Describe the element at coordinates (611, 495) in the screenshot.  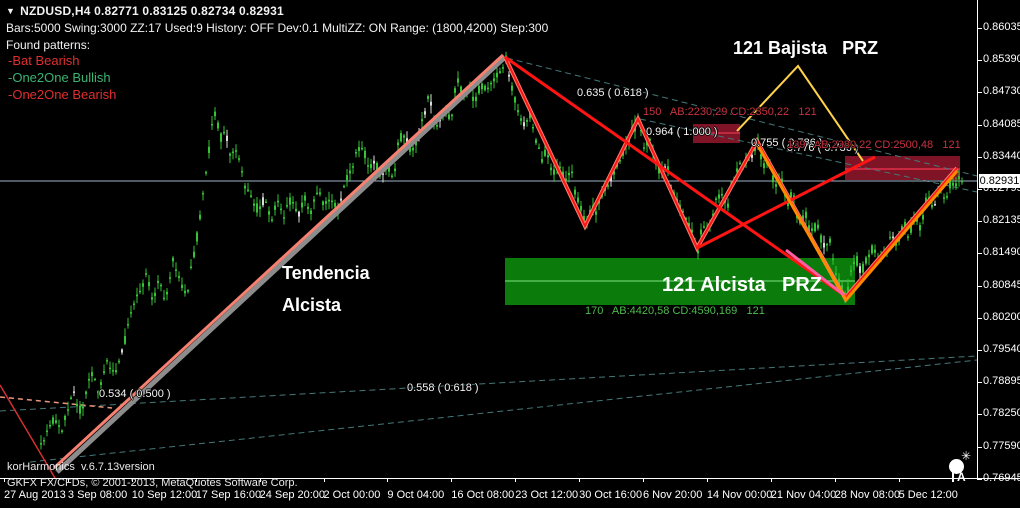
I see `time-axis-label: 30 Oct 16:00` at that location.